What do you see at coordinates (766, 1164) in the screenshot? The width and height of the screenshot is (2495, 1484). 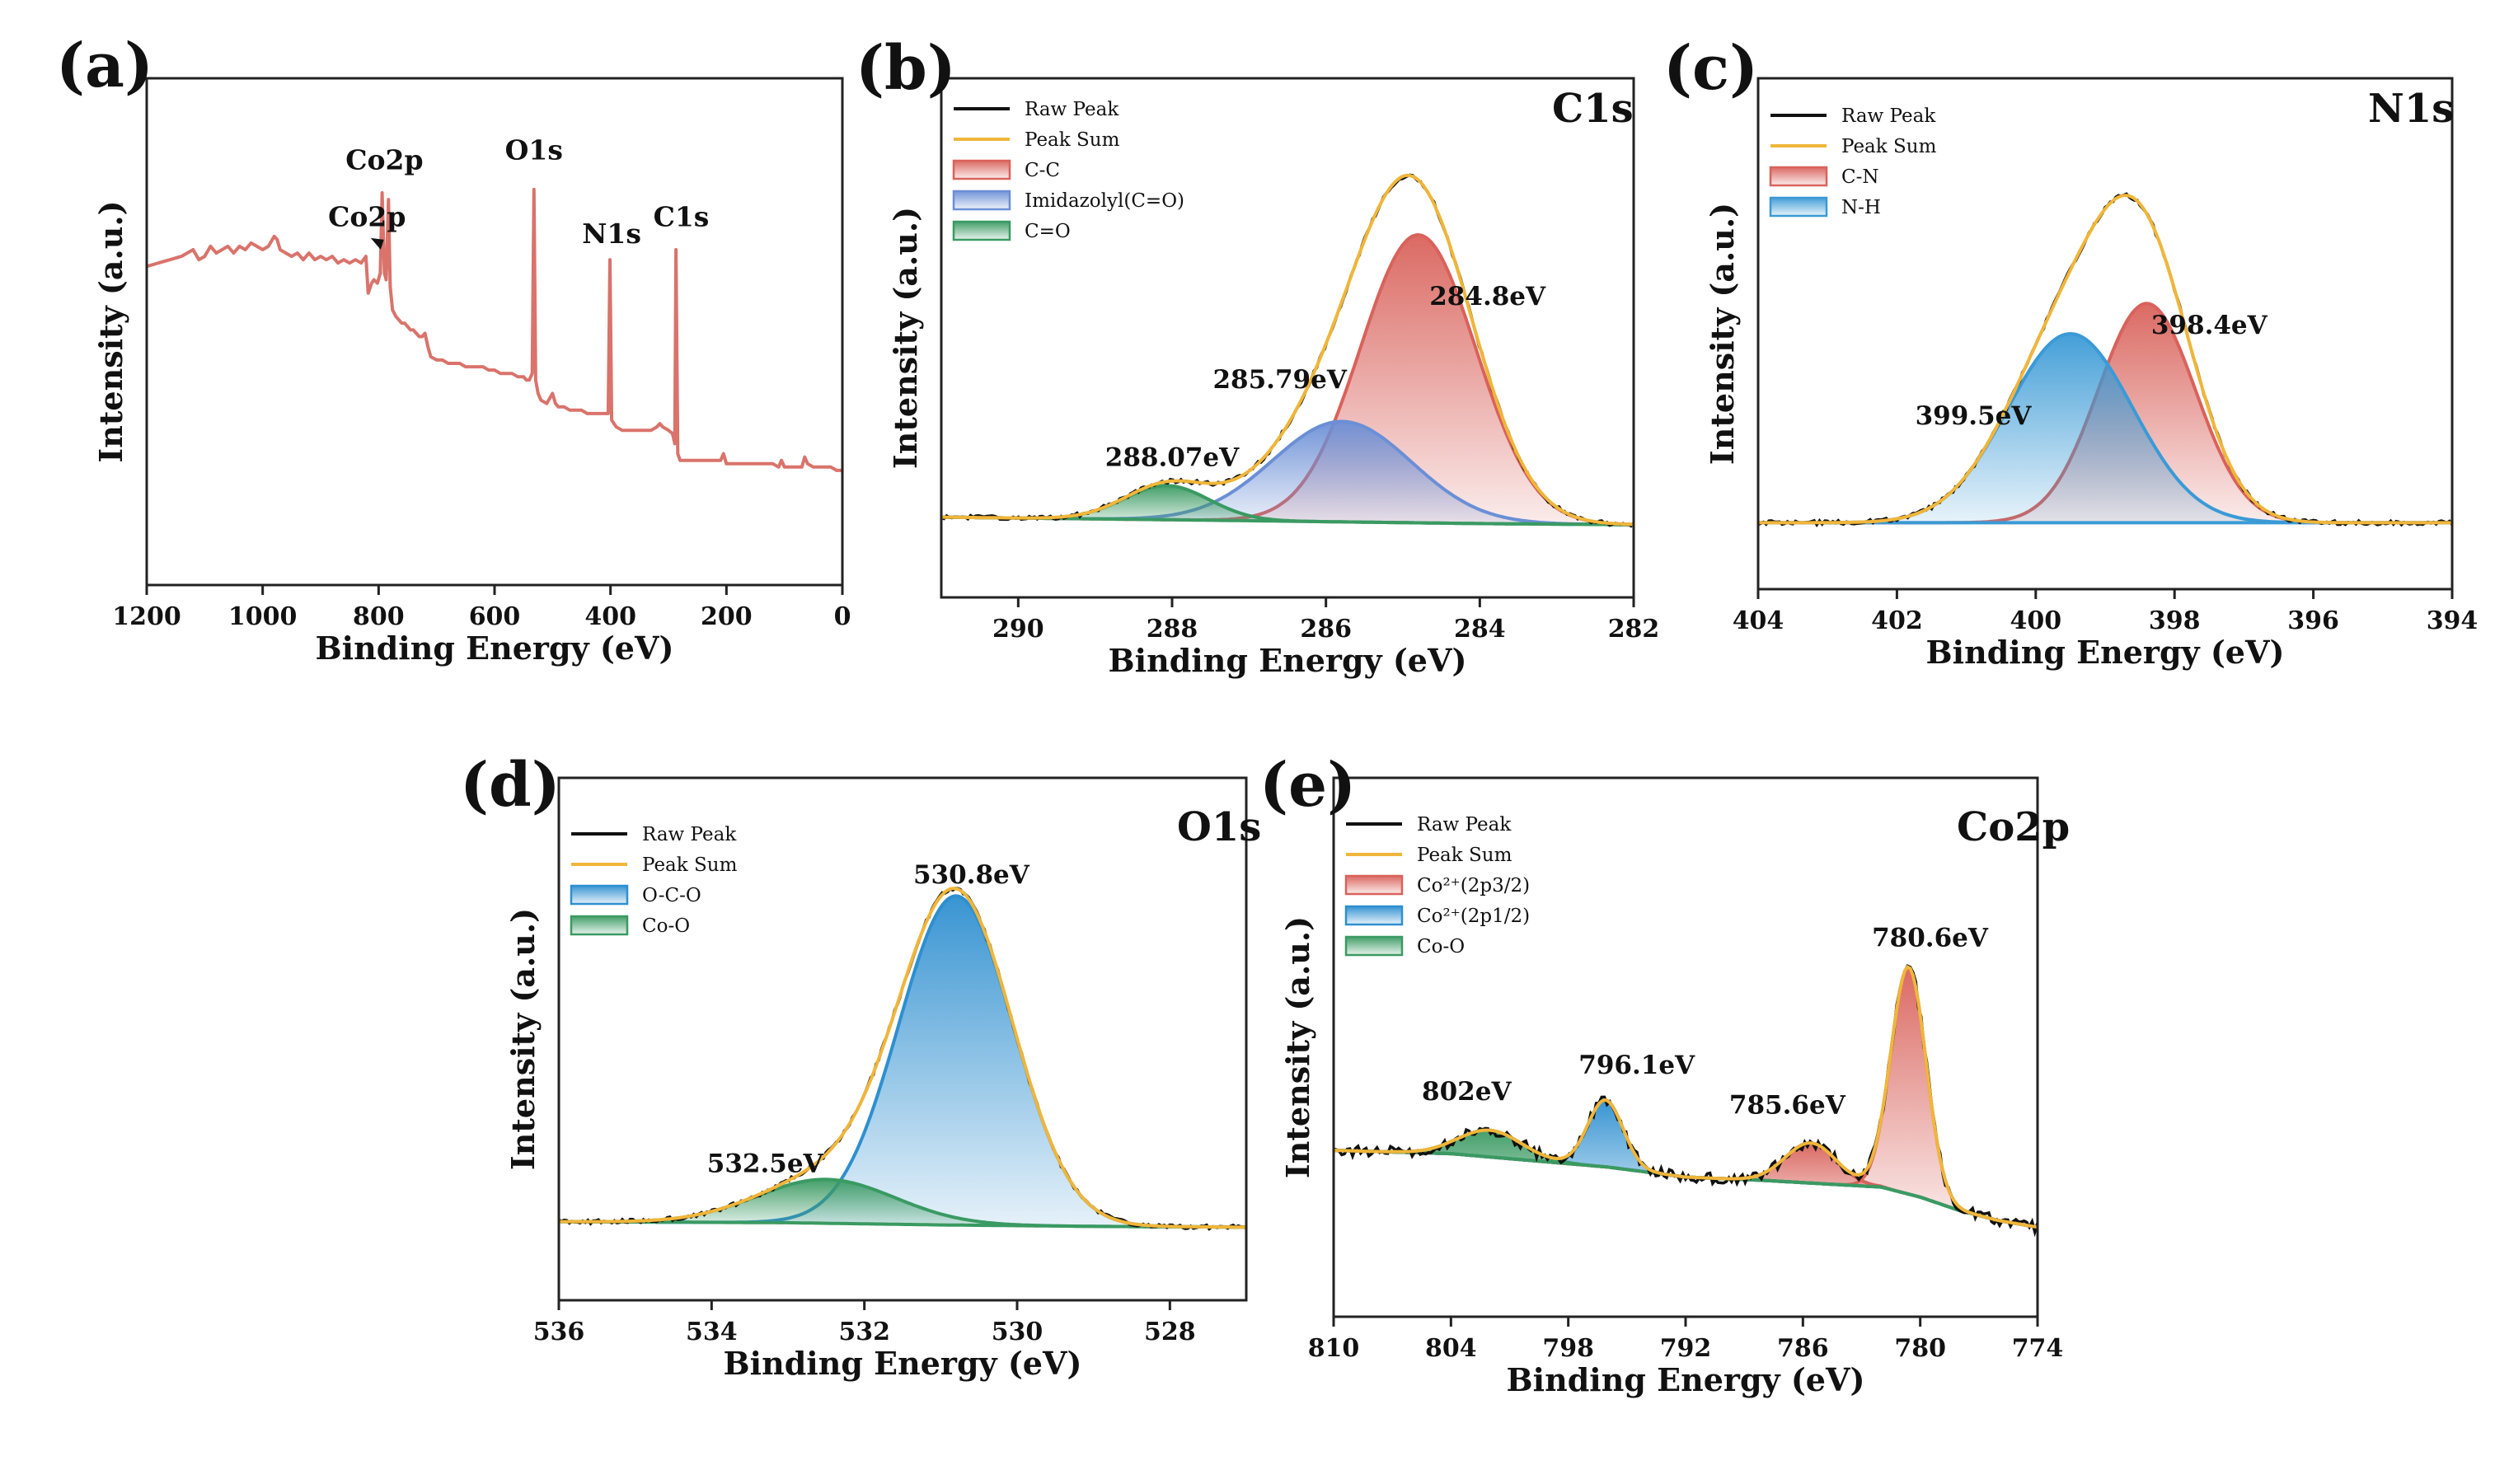 I see `peak-label: 532.5eV` at bounding box center [766, 1164].